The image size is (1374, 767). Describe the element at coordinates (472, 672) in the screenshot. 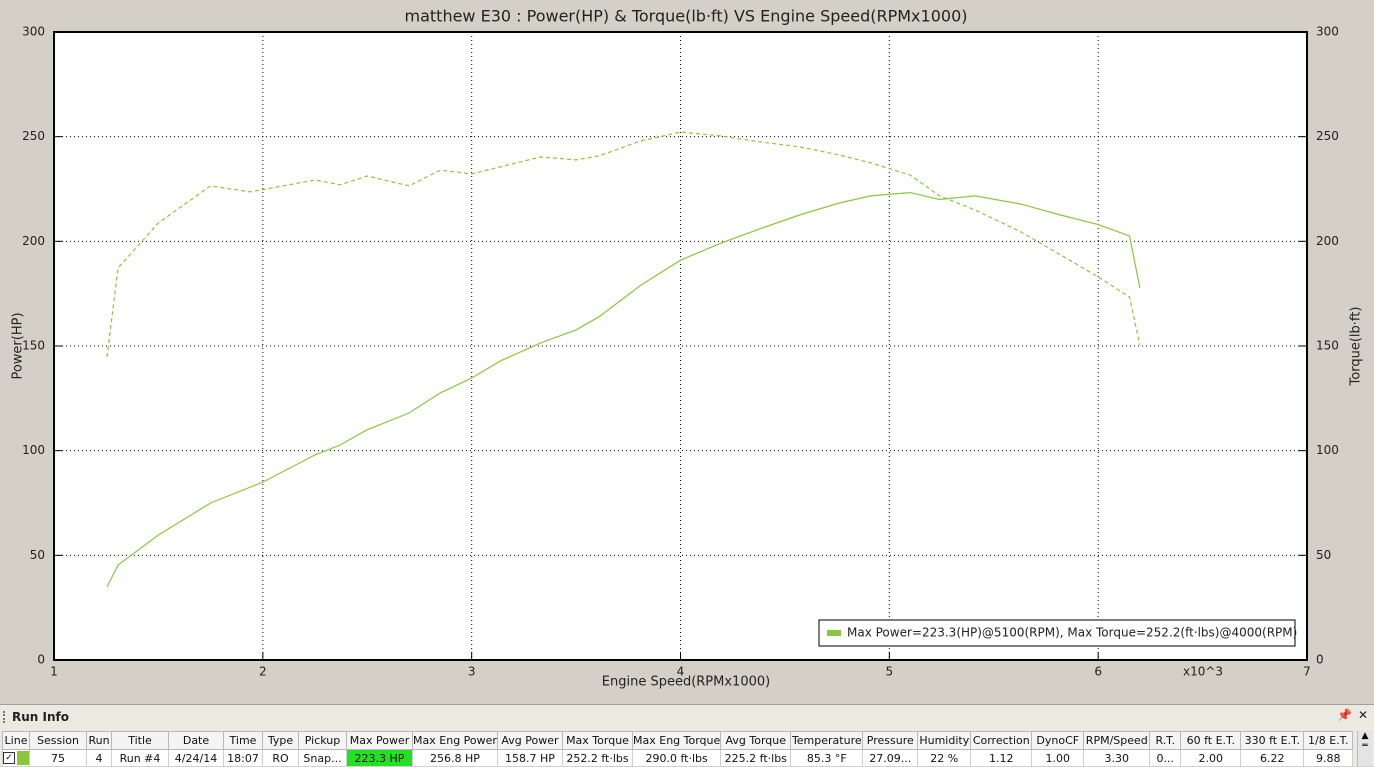

I see `x-tick-label: 3` at that location.